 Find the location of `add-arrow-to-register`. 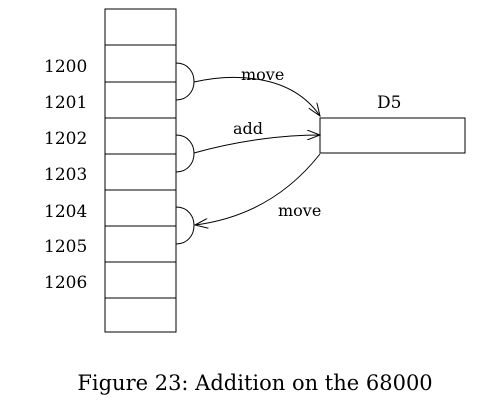

add-arrow-to-register is located at coordinates (256, 144).